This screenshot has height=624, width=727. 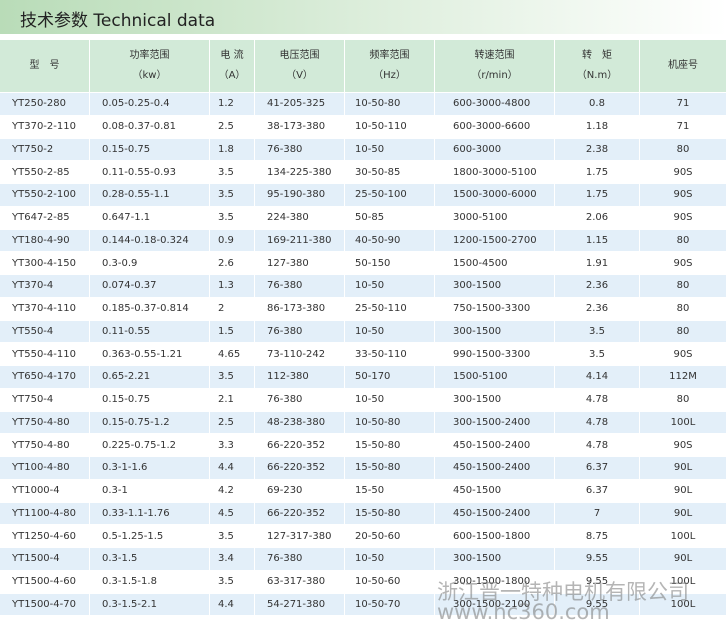 What do you see at coordinates (390, 104) in the screenshot?
I see `table-cell: 10-50-80` at bounding box center [390, 104].